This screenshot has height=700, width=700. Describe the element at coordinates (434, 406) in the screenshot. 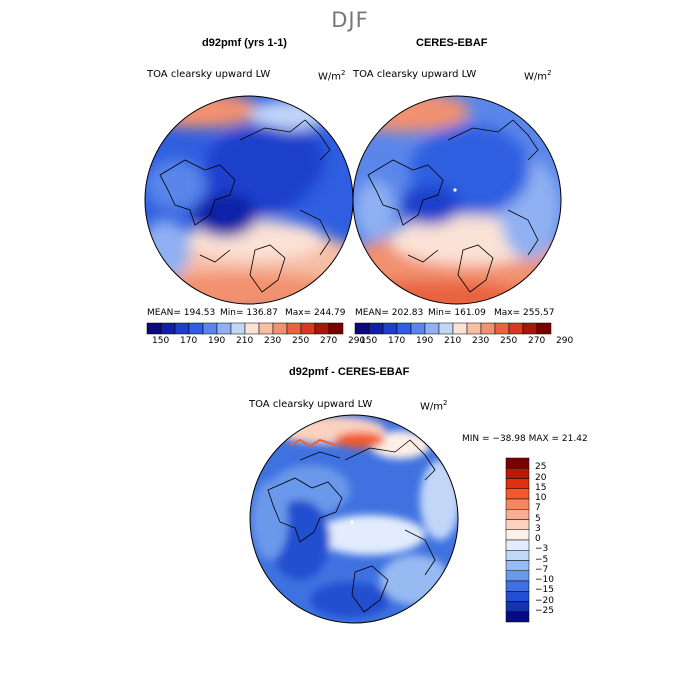

I see `diff-units: W/m2` at that location.